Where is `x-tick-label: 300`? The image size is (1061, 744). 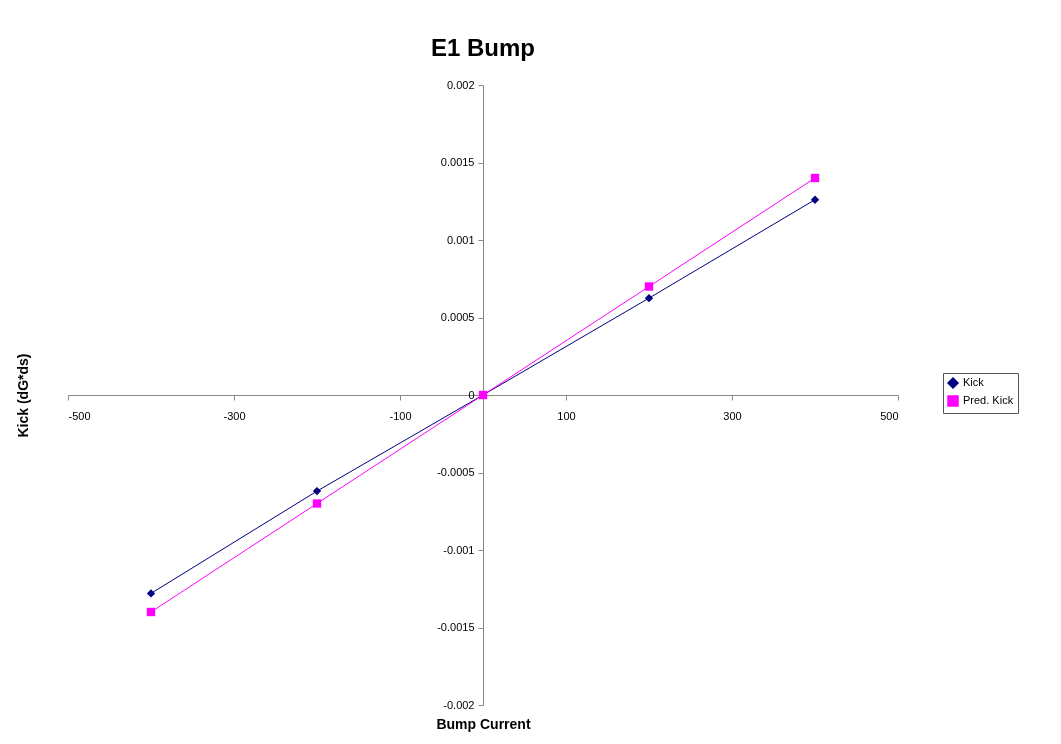 x-tick-label: 300 is located at coordinates (732, 415).